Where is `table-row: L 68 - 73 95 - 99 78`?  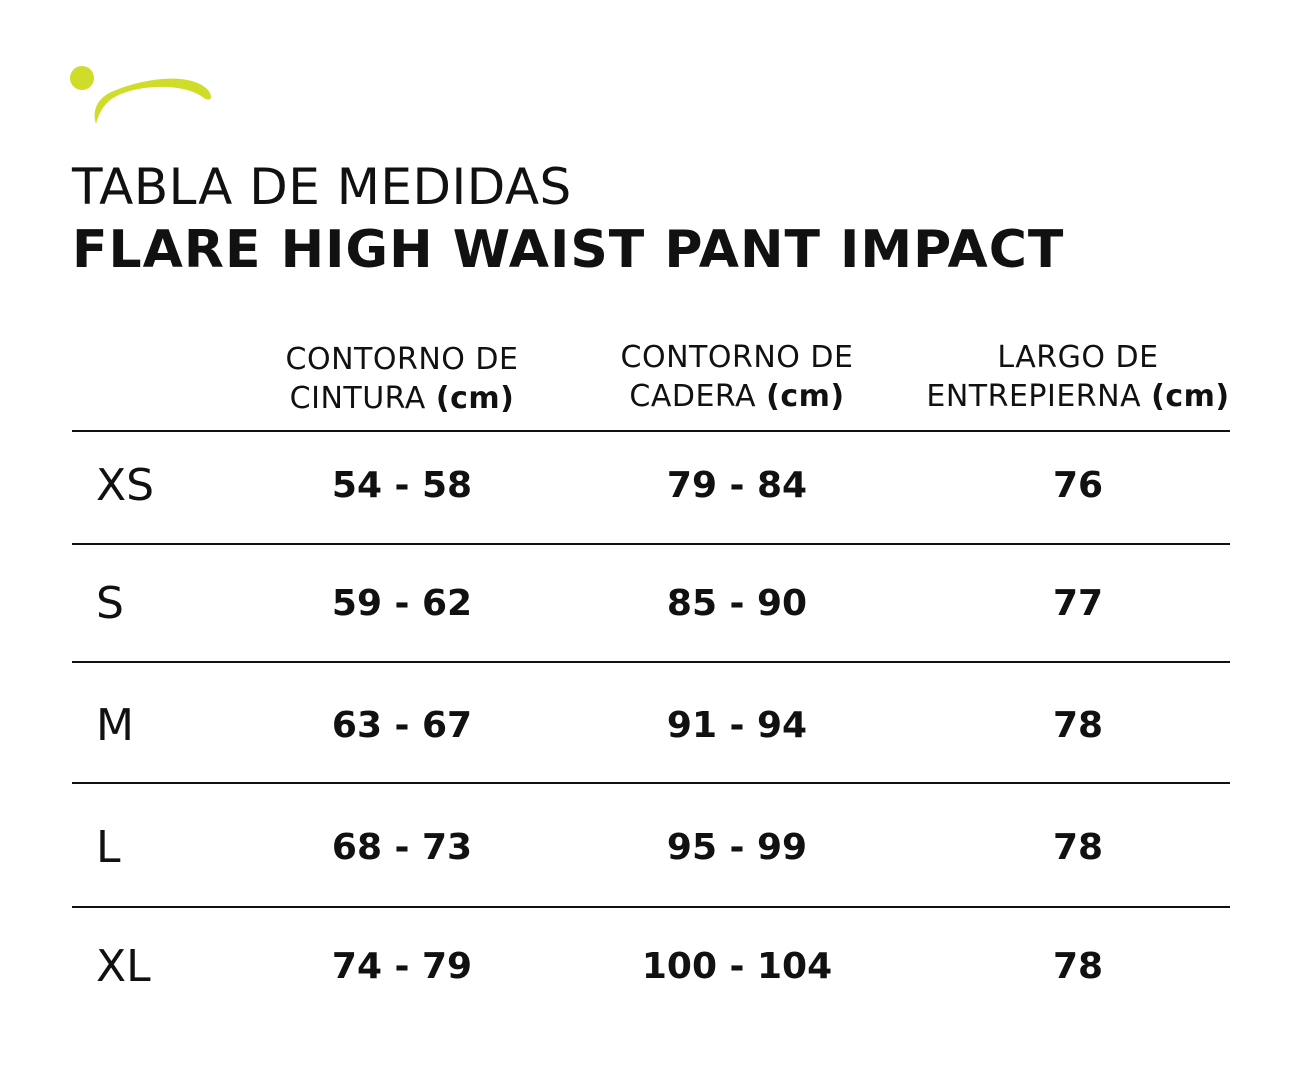
table-row: L 68 - 73 95 - 99 78 is located at coordinates (651, 848).